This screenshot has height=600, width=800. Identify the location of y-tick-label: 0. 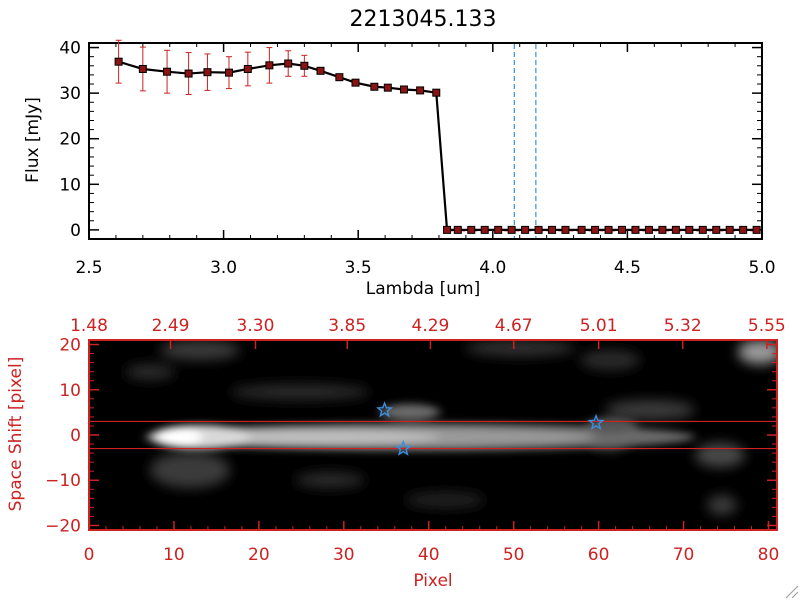
(75, 231).